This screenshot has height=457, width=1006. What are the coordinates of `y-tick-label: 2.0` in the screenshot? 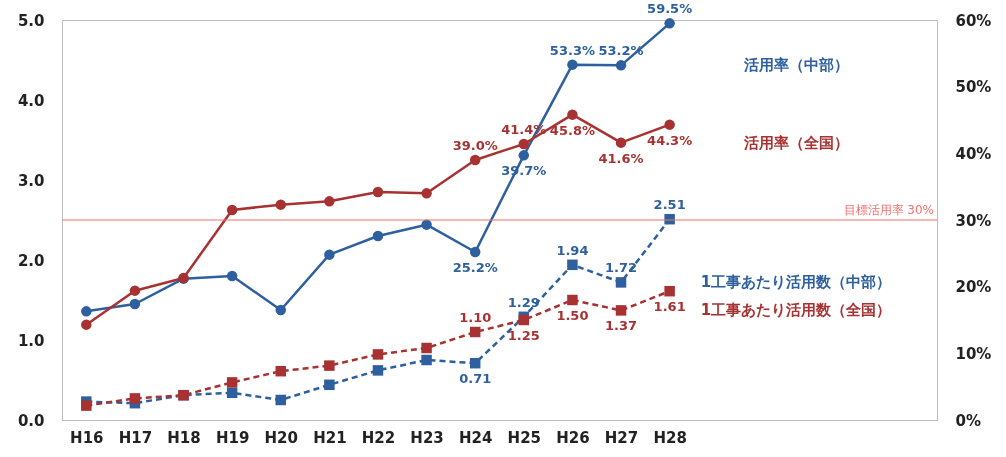 It's located at (31, 260).